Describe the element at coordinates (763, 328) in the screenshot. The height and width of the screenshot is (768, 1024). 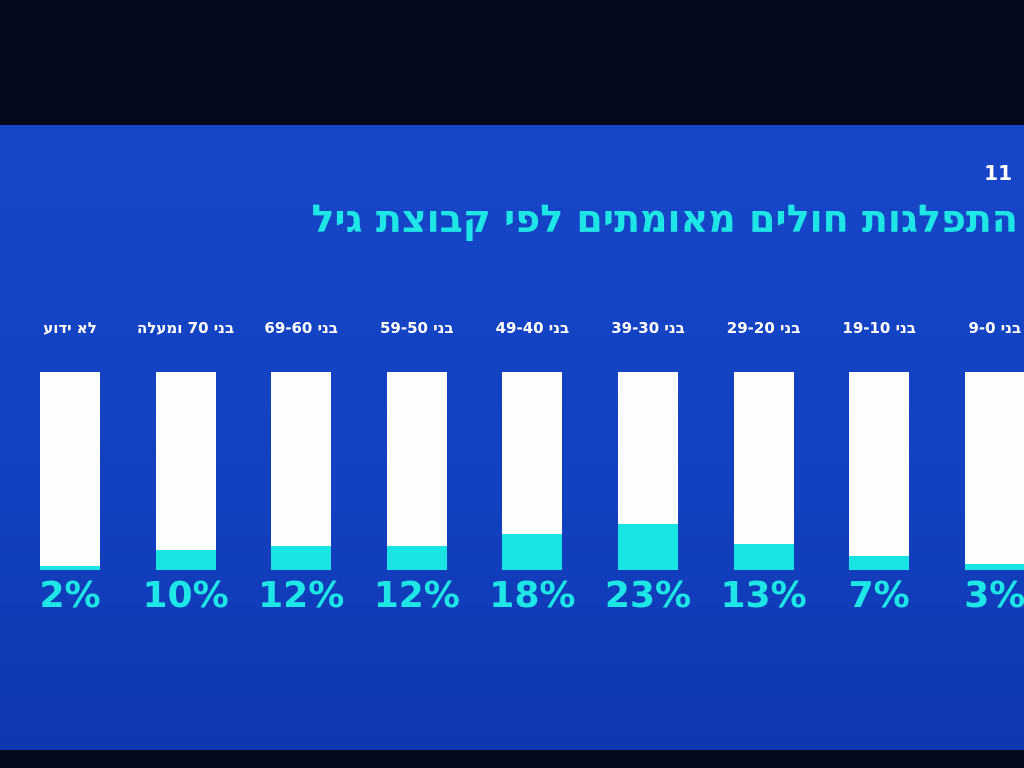
I see `x-tick-label: בני 29-20` at that location.